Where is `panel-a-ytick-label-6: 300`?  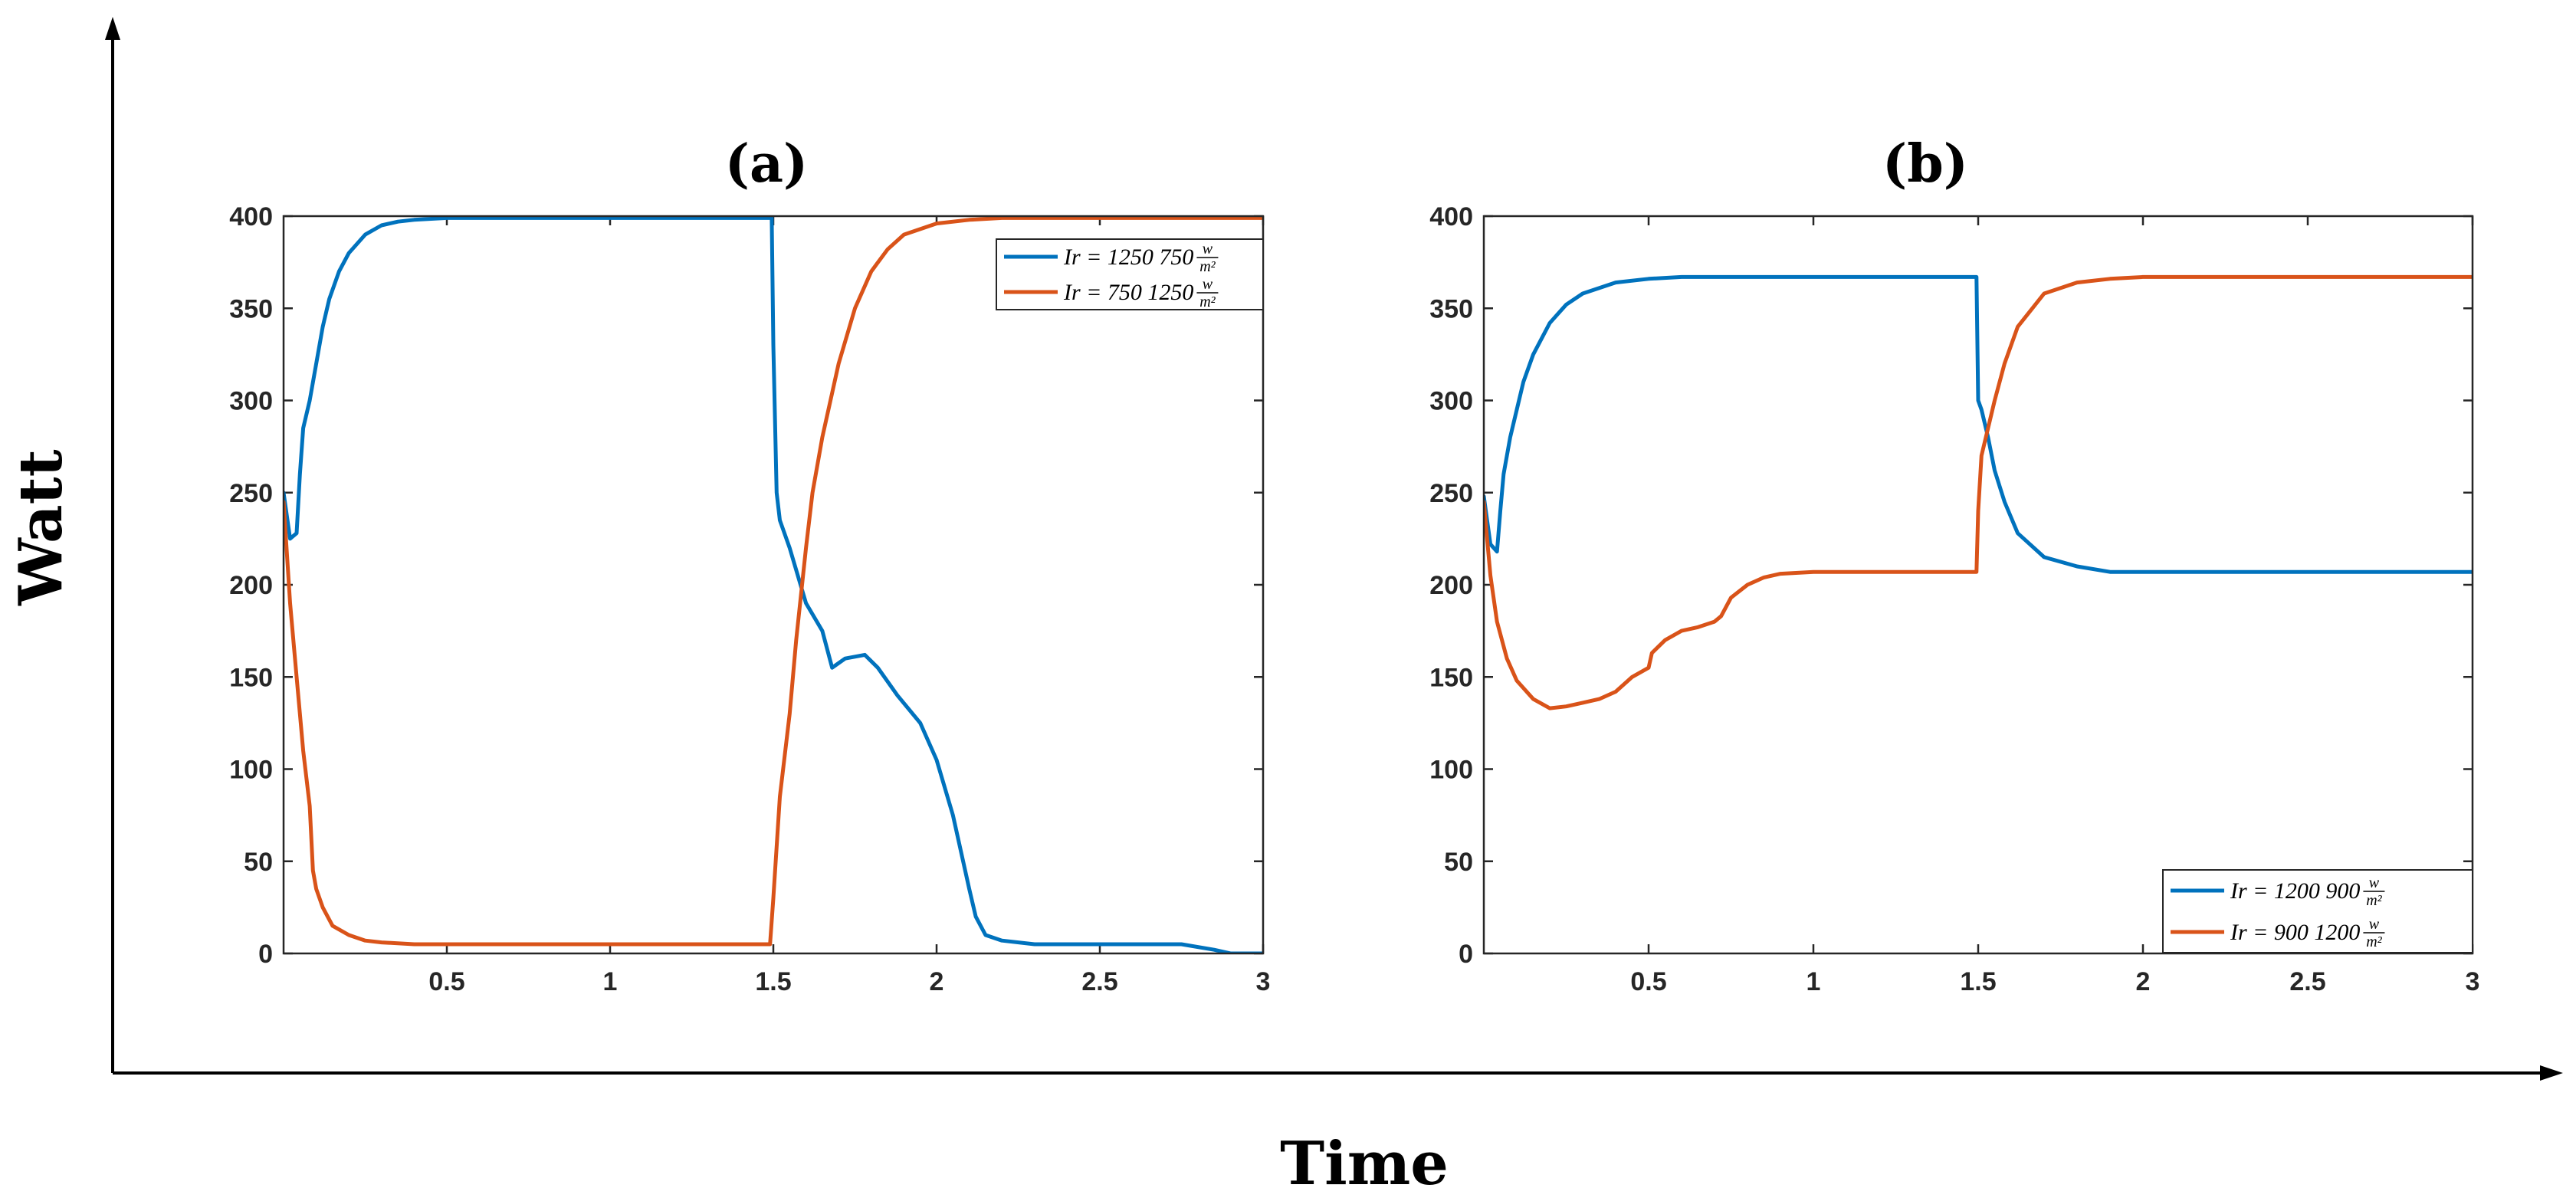 panel-a-ytick-label-6: 300 is located at coordinates (251, 401).